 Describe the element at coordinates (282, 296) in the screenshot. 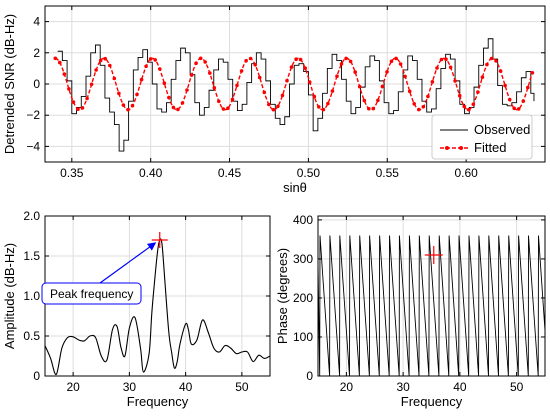

I see `y-axis-label: Phase (degrees)` at that location.